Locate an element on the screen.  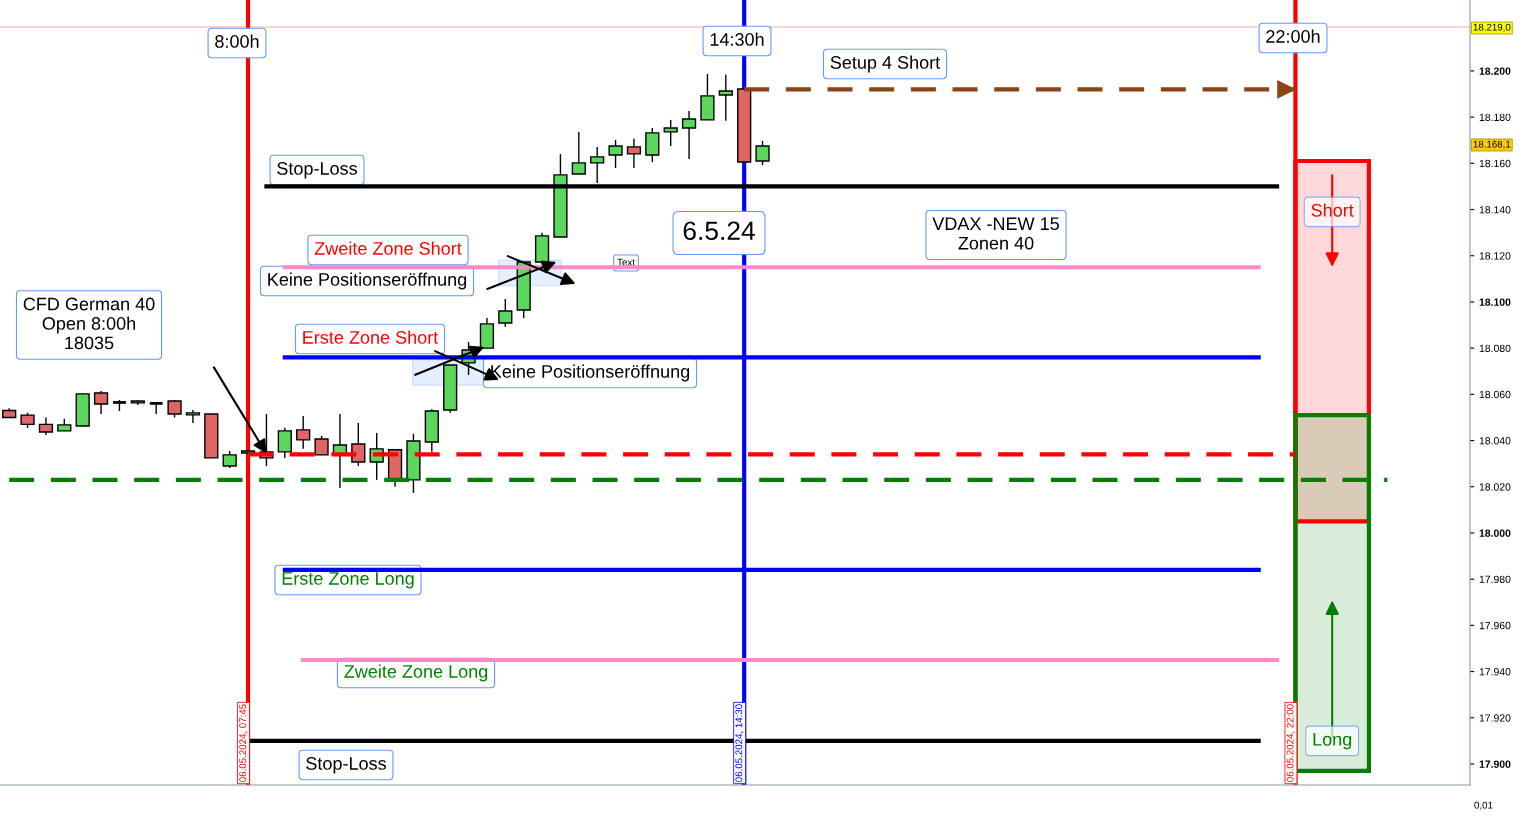
annotation: Zweite Zone Long is located at coordinates (416, 673).